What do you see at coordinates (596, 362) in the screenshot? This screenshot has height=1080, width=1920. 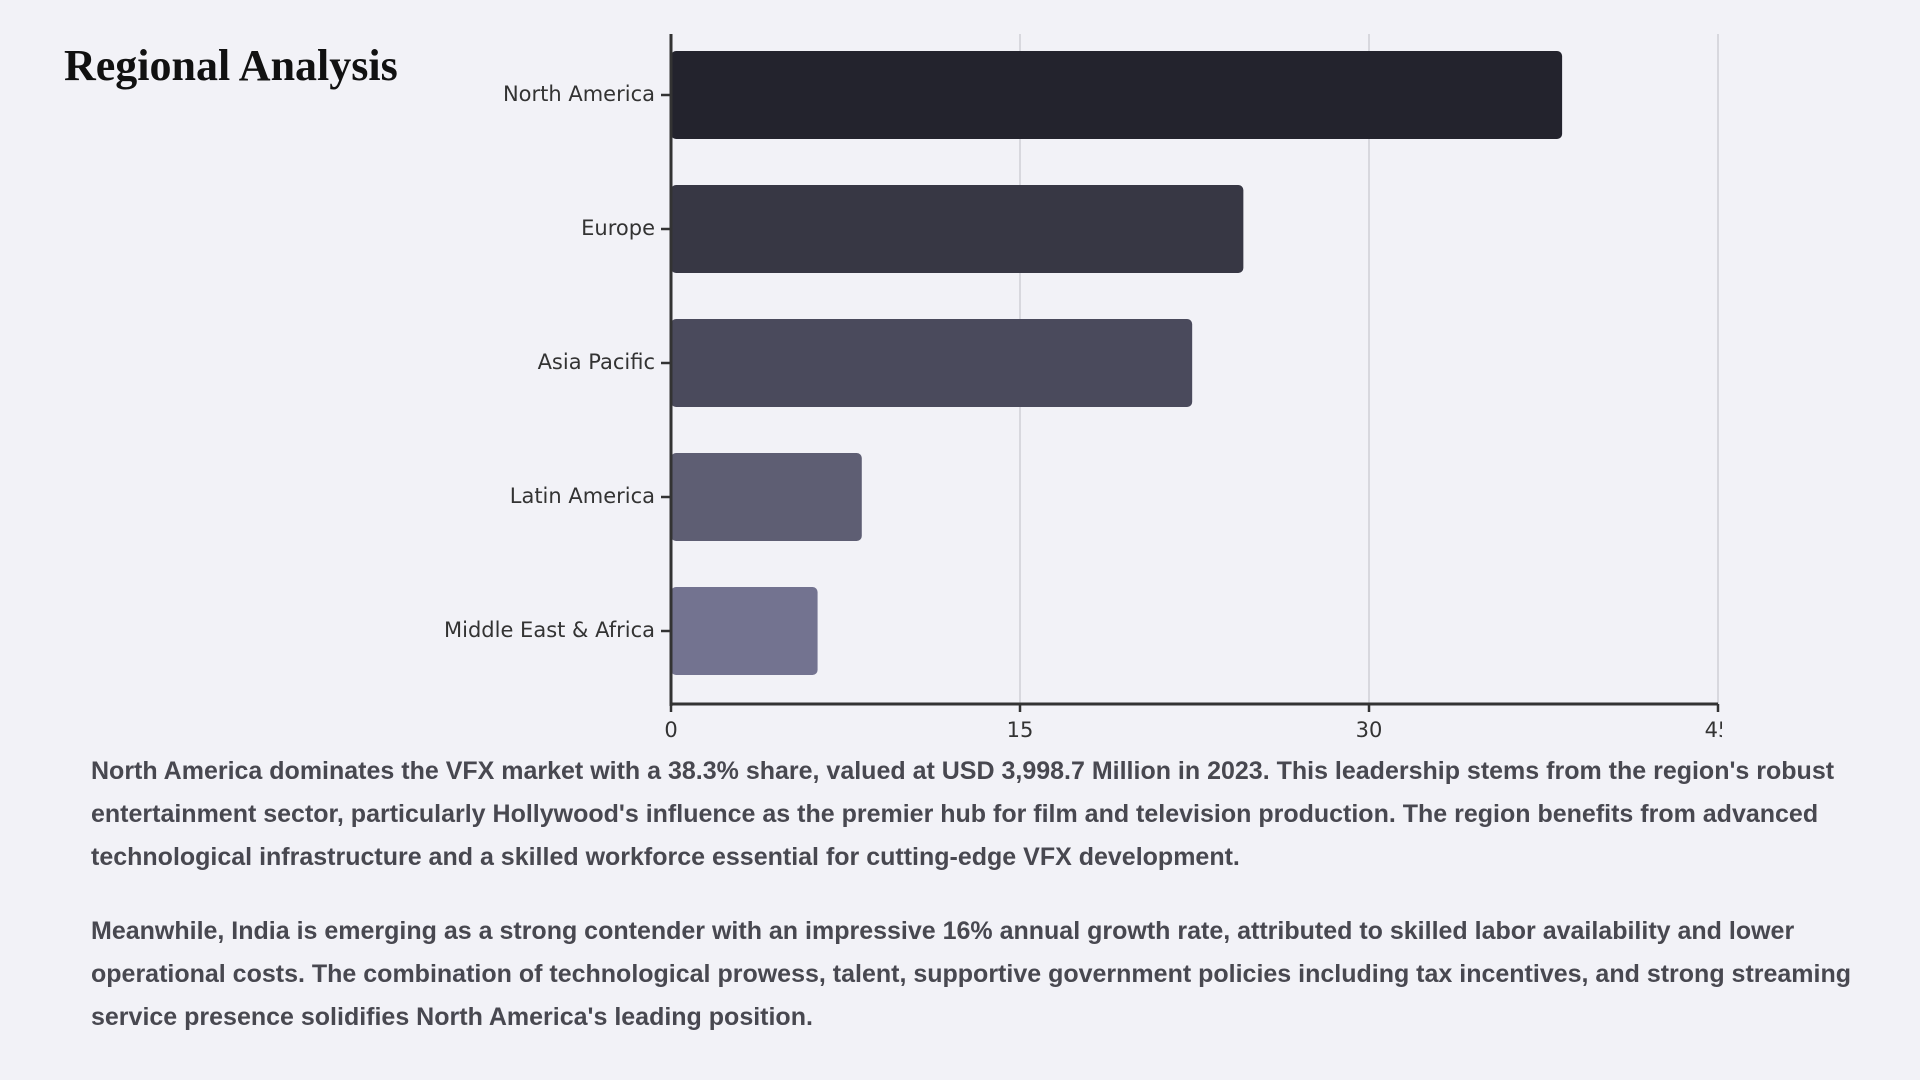 I see `y-tick-label: Asia Pacific` at bounding box center [596, 362].